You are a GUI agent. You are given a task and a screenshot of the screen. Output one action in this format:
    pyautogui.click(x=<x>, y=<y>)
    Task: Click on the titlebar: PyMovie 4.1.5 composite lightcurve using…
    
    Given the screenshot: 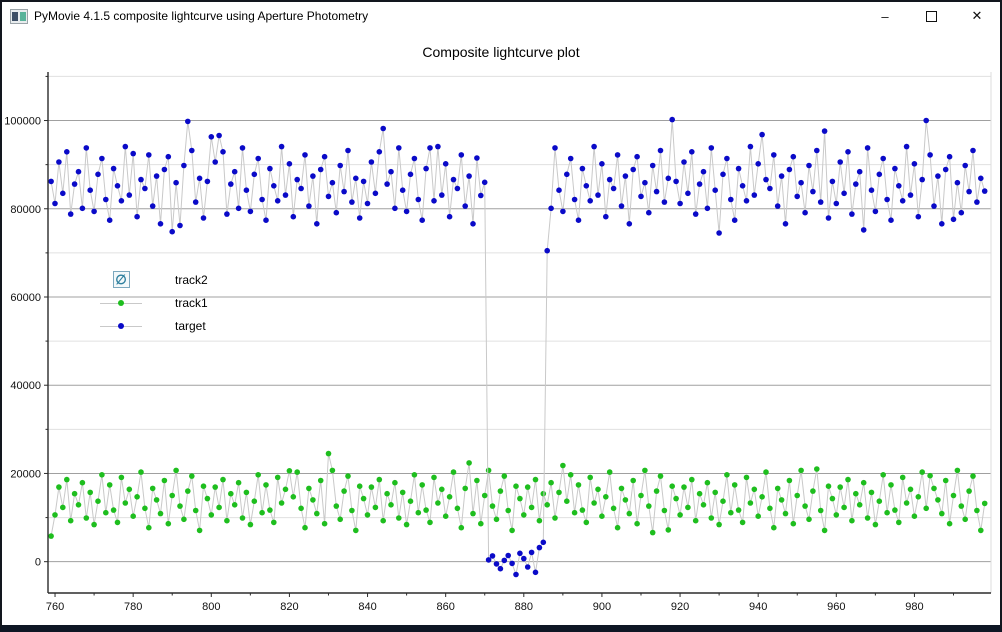 What is the action you would take?
    pyautogui.click(x=501, y=16)
    